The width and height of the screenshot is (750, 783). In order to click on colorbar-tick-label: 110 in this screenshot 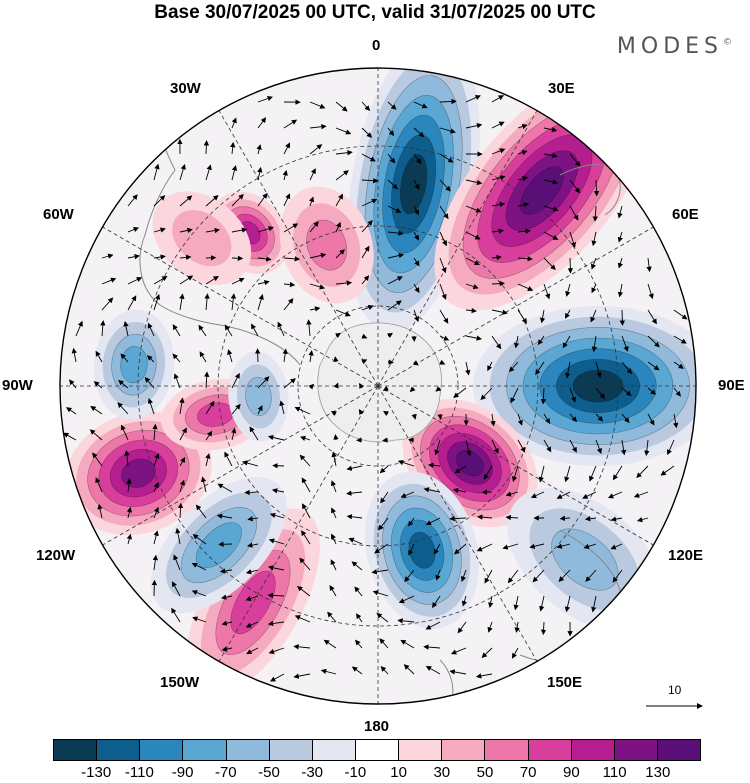, I will do `click(614, 772)`.